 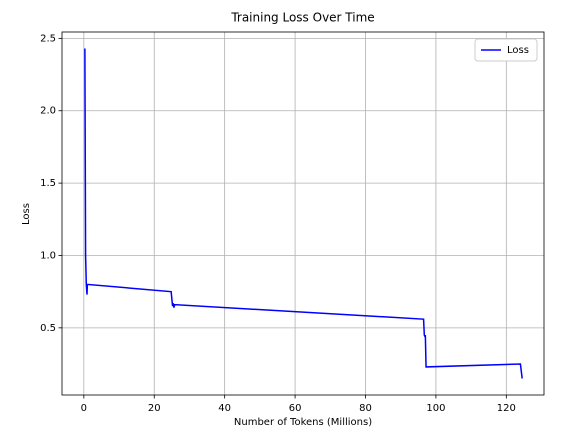 What do you see at coordinates (518, 50) in the screenshot?
I see `legend-label: Loss` at bounding box center [518, 50].